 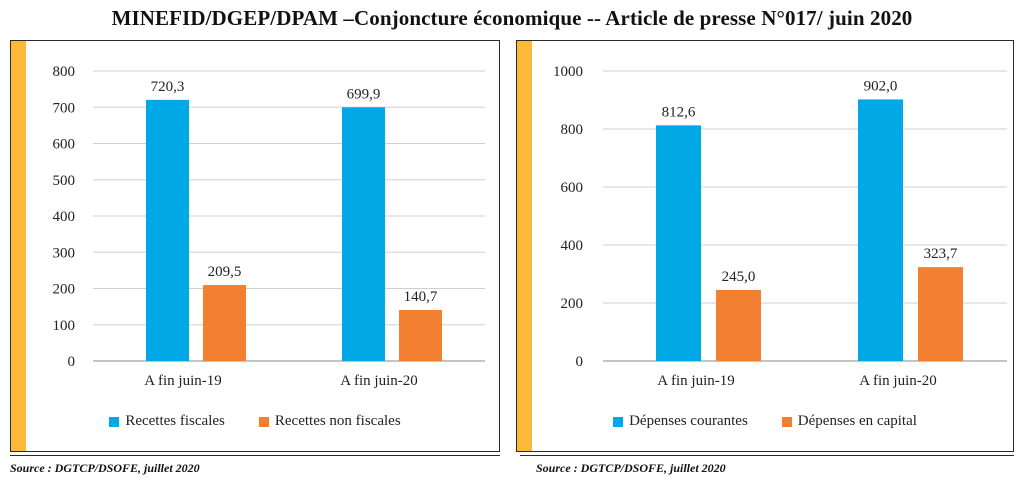 What do you see at coordinates (631, 468) in the screenshot?
I see `source-note-right: Source : DGTCP/DSOFE, juillet 2020` at bounding box center [631, 468].